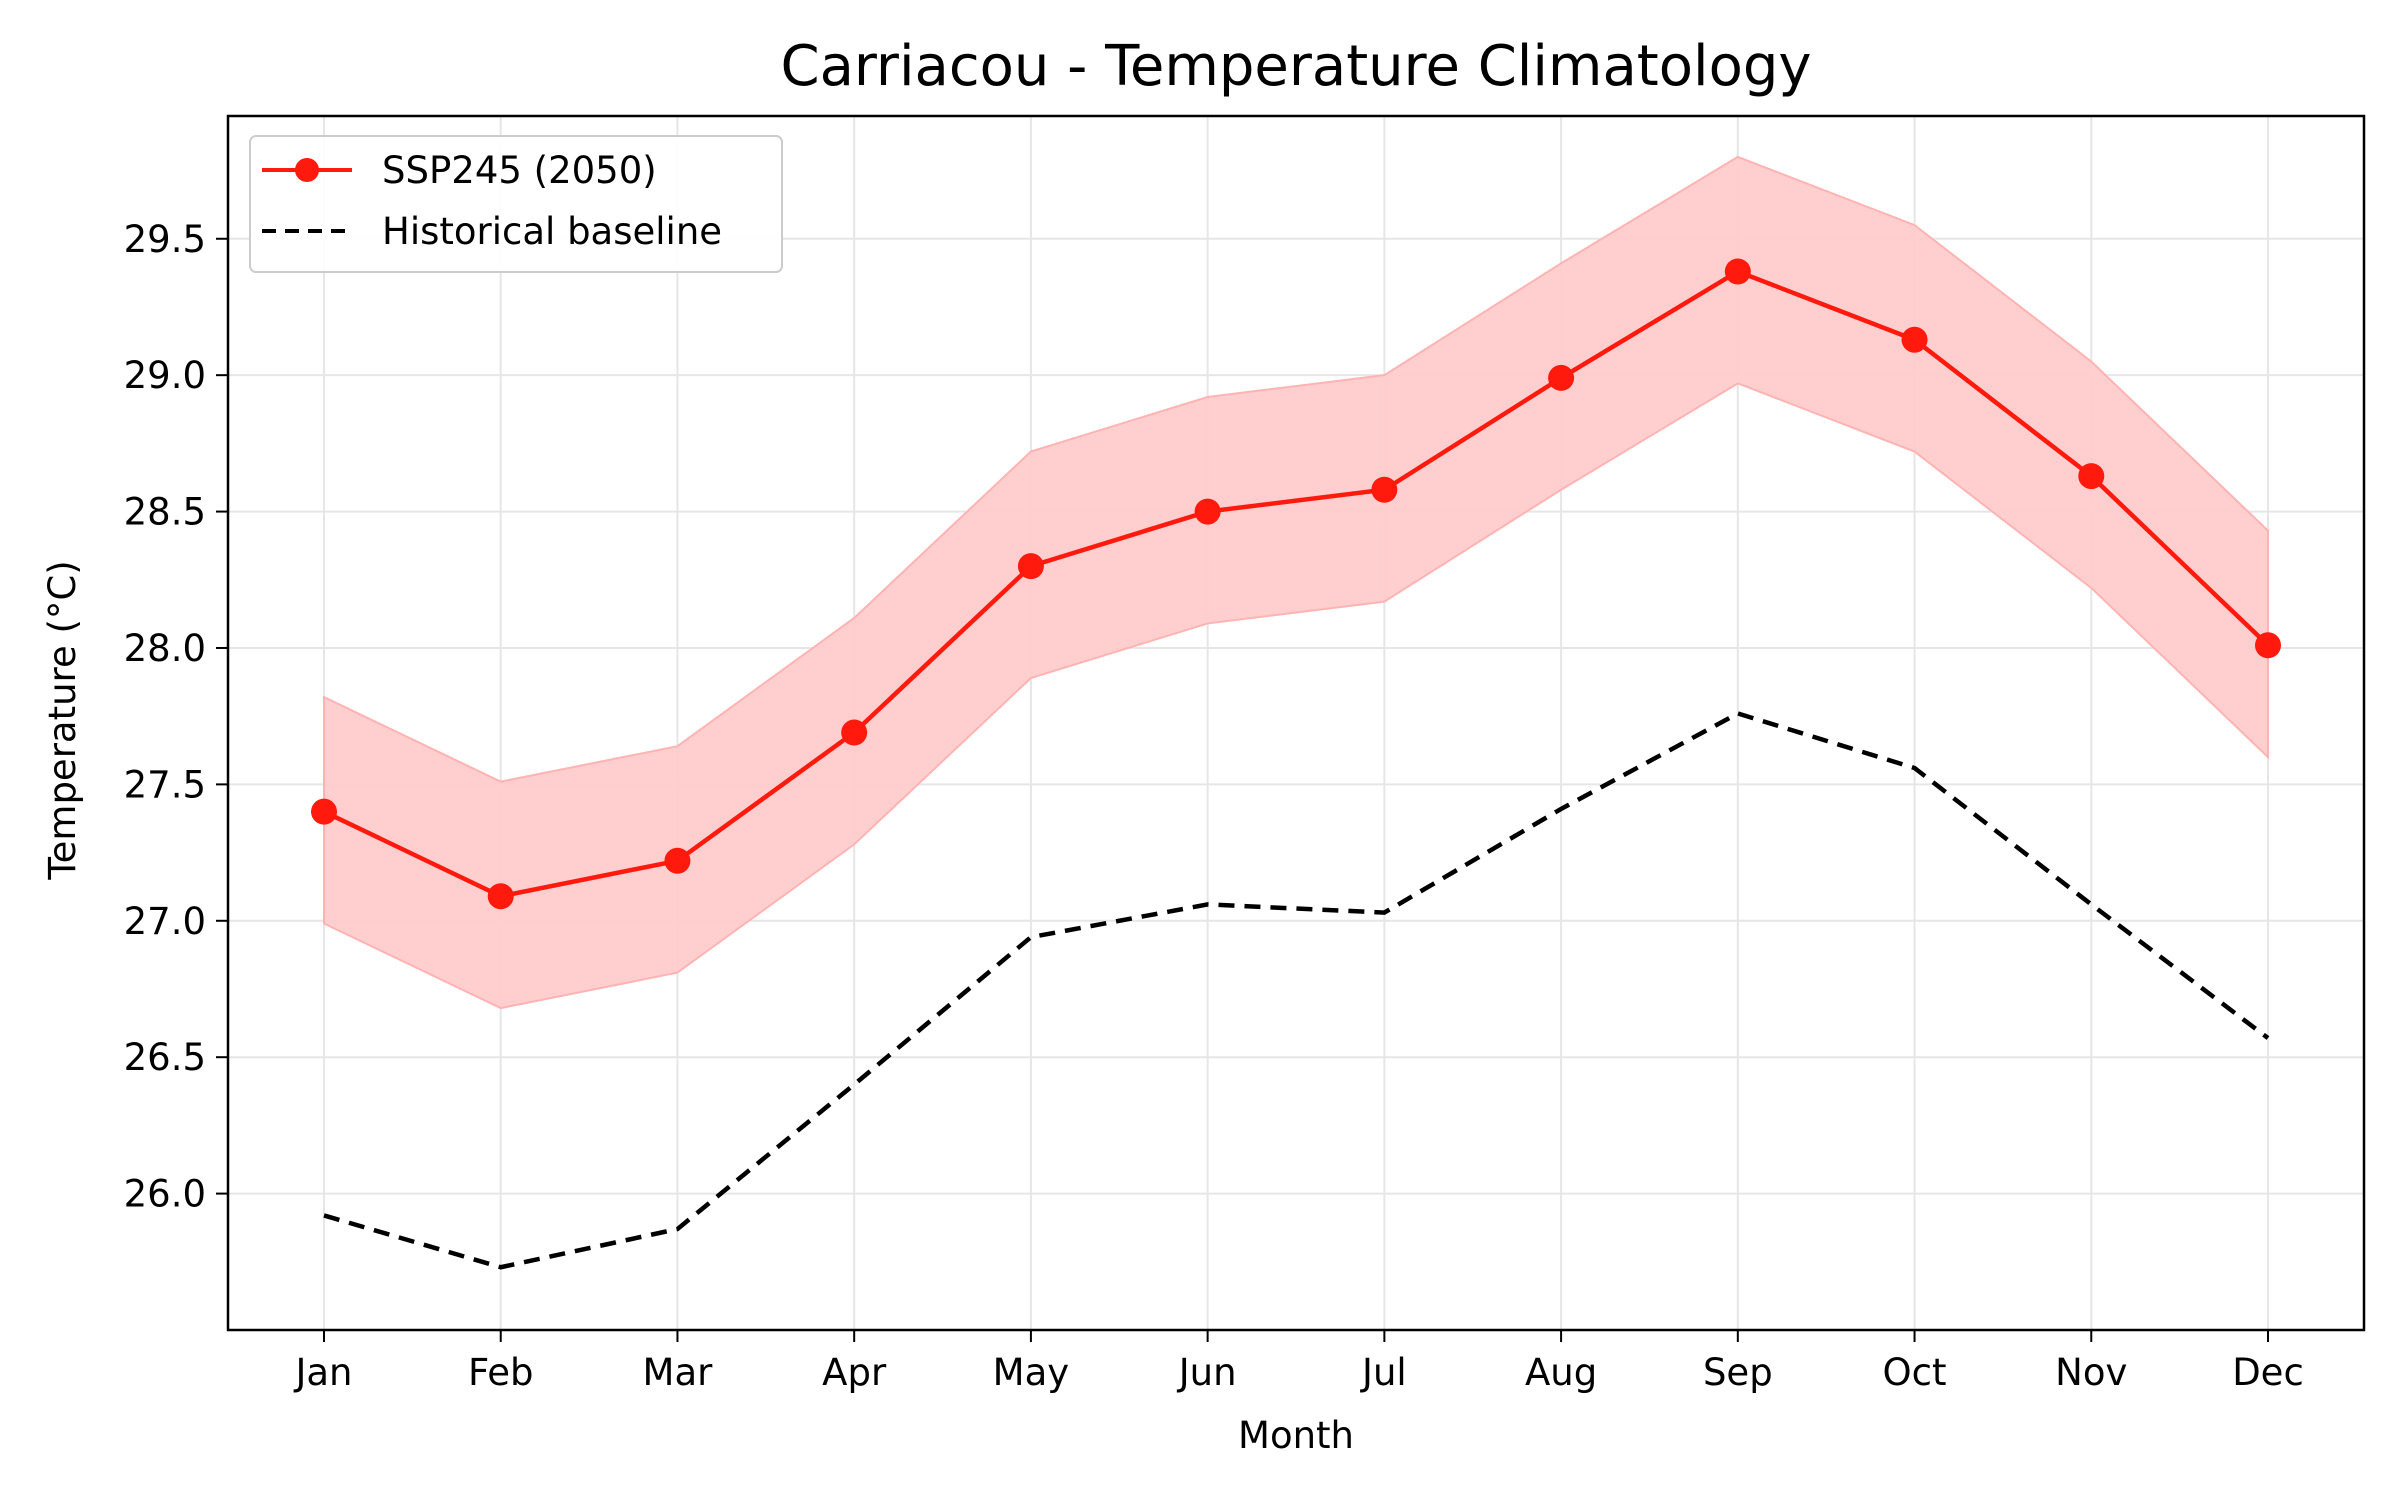 Image resolution: width=2400 pixels, height=1505 pixels. Describe the element at coordinates (1561, 1372) in the screenshot. I see `x-tick-label: Aug` at that location.